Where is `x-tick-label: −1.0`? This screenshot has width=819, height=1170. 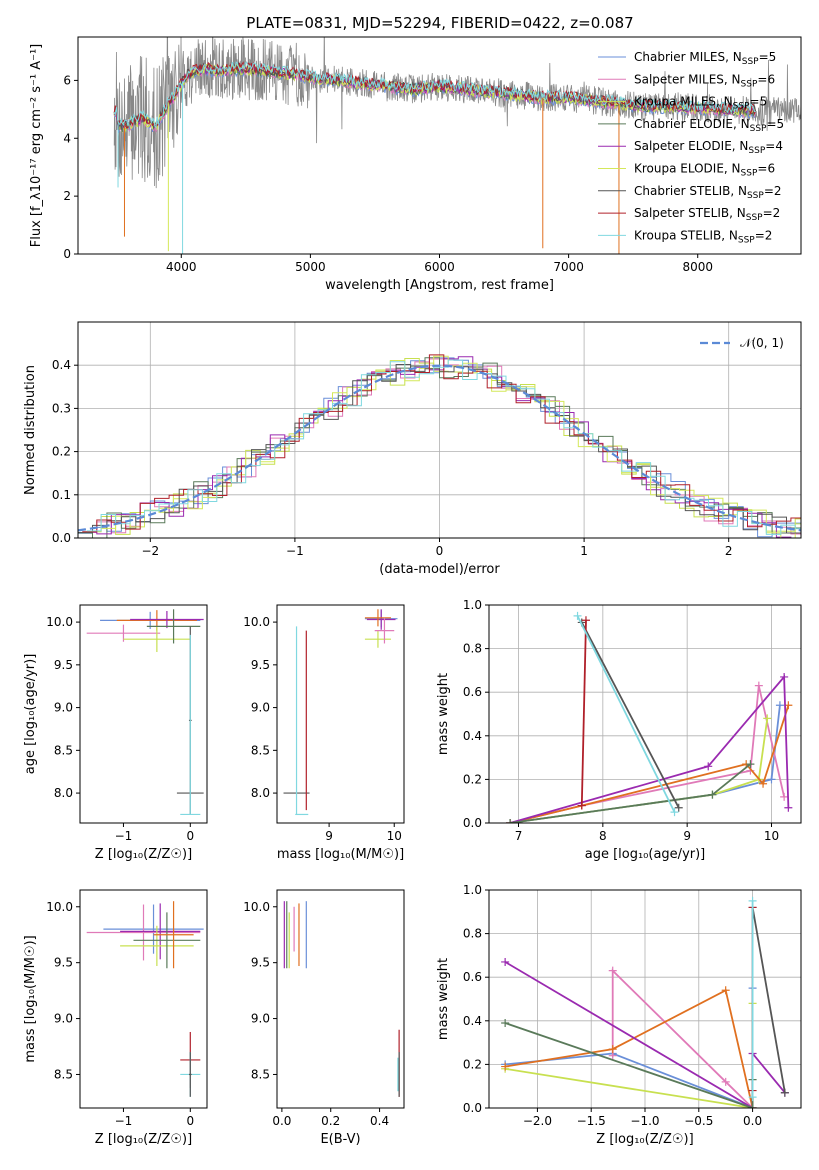
x-tick-label: −1.0 is located at coordinates (644, 1121).